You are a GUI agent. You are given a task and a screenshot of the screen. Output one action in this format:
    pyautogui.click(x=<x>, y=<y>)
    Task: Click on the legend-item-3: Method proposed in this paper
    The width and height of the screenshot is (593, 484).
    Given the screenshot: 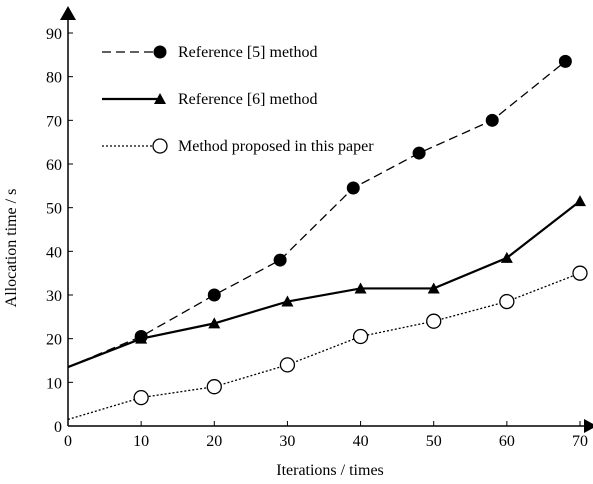 What is the action you would take?
    pyautogui.click(x=238, y=146)
    